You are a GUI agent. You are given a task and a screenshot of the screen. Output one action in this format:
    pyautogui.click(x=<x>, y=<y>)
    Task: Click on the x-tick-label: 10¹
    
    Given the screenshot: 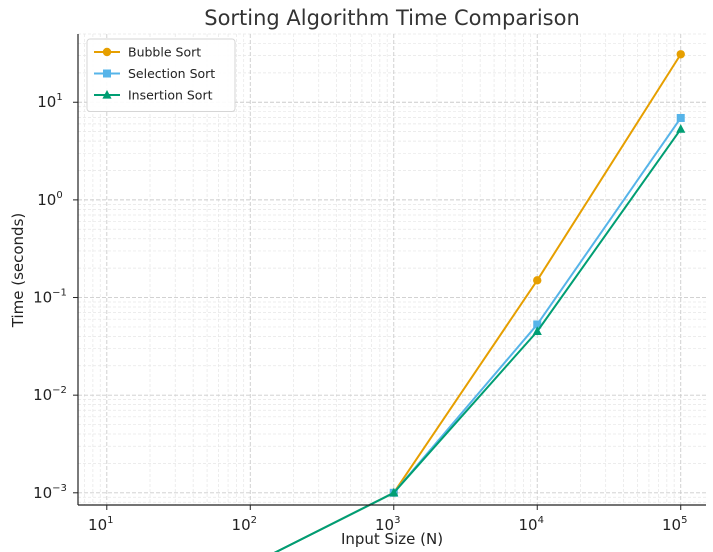 What is the action you would take?
    pyautogui.click(x=100, y=524)
    